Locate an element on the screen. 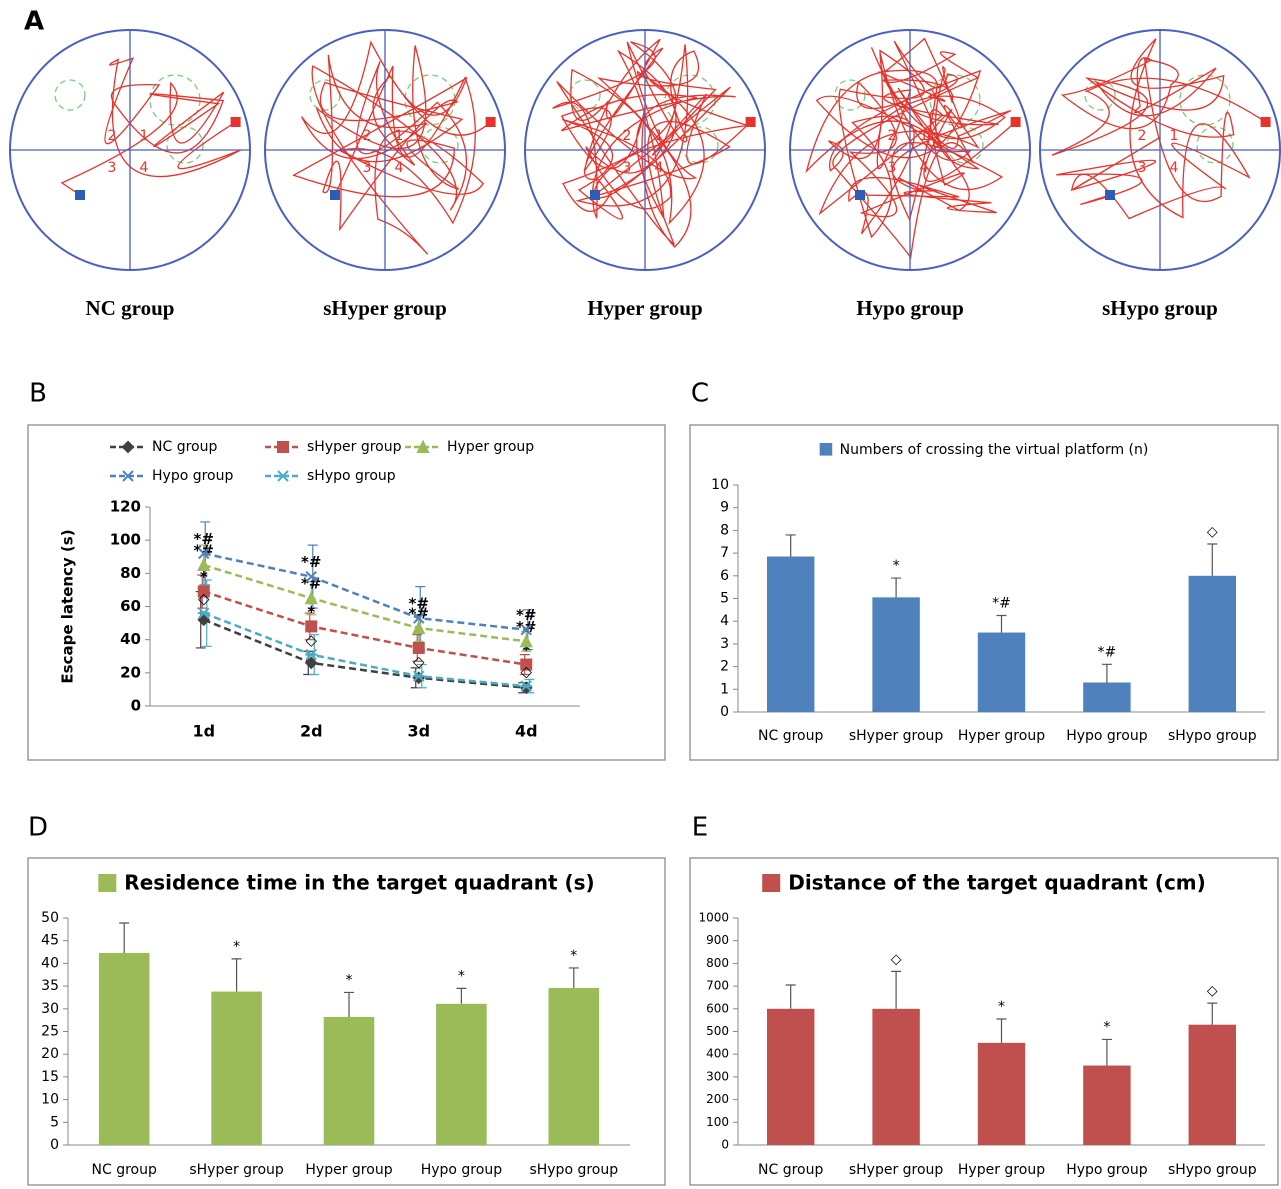  y-axis-label: Escape latency (s) is located at coordinates (68, 606).